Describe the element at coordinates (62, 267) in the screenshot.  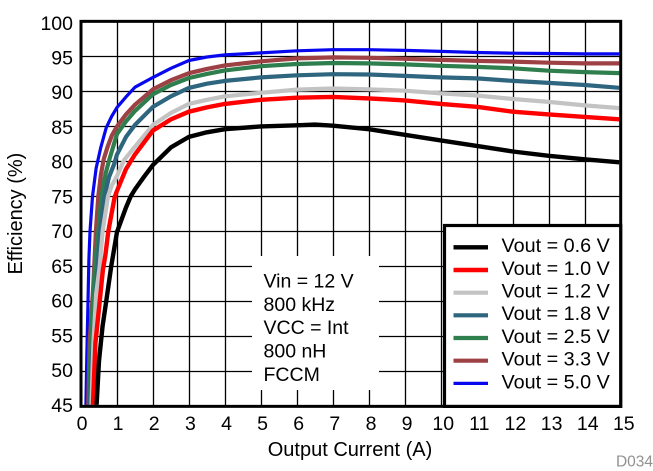
I see `svg-text: 65` at that location.